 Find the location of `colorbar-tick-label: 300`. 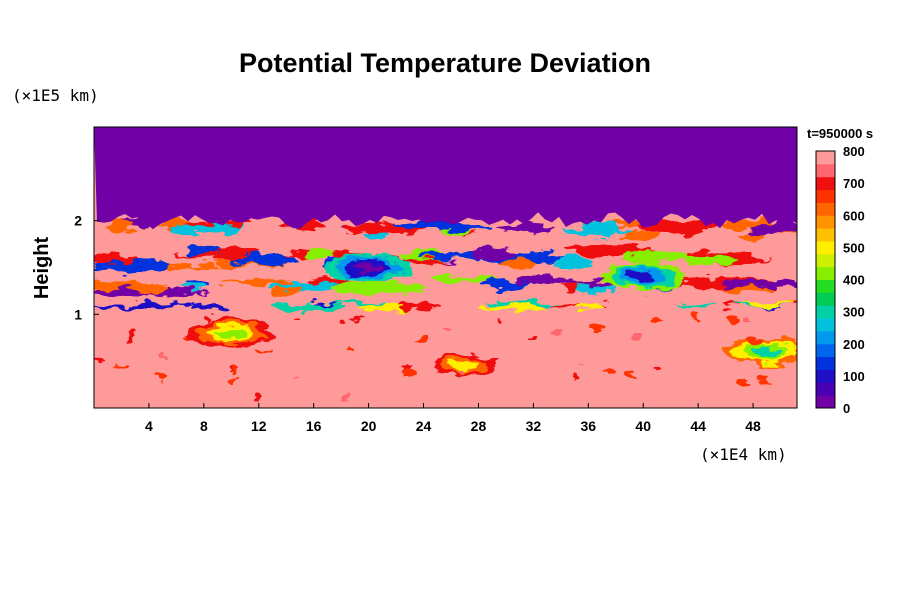

colorbar-tick-label: 300 is located at coordinates (854, 312).